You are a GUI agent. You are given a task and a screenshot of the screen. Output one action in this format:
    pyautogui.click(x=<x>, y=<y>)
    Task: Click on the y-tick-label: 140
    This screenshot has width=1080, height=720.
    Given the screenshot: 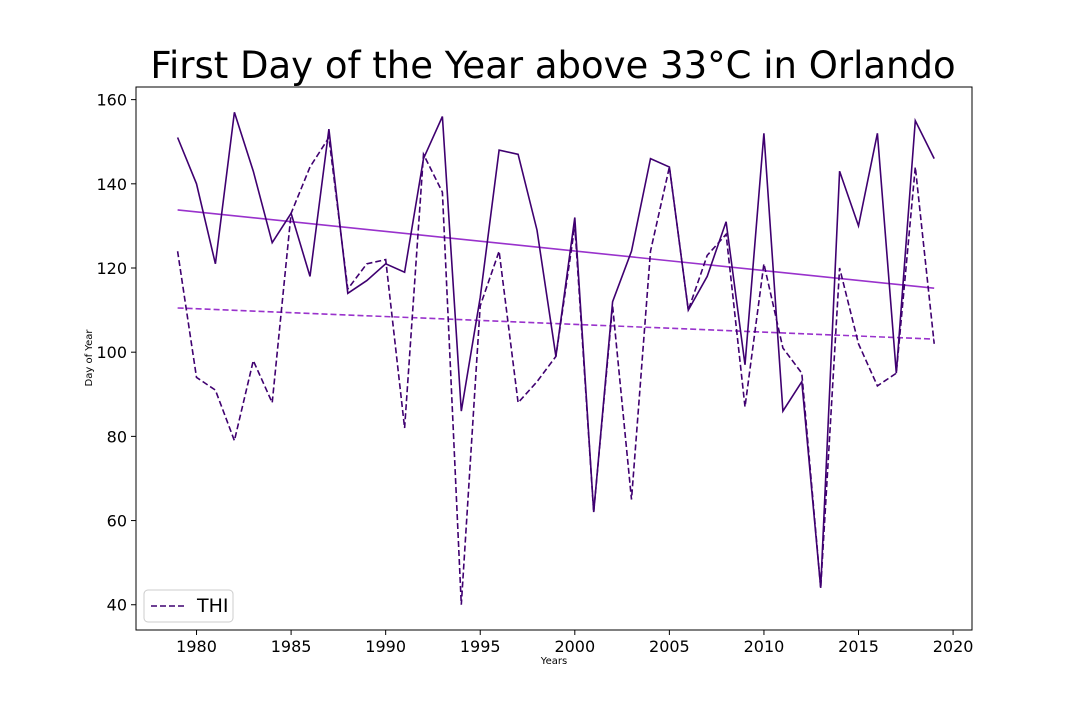 What is the action you would take?
    pyautogui.click(x=111, y=184)
    